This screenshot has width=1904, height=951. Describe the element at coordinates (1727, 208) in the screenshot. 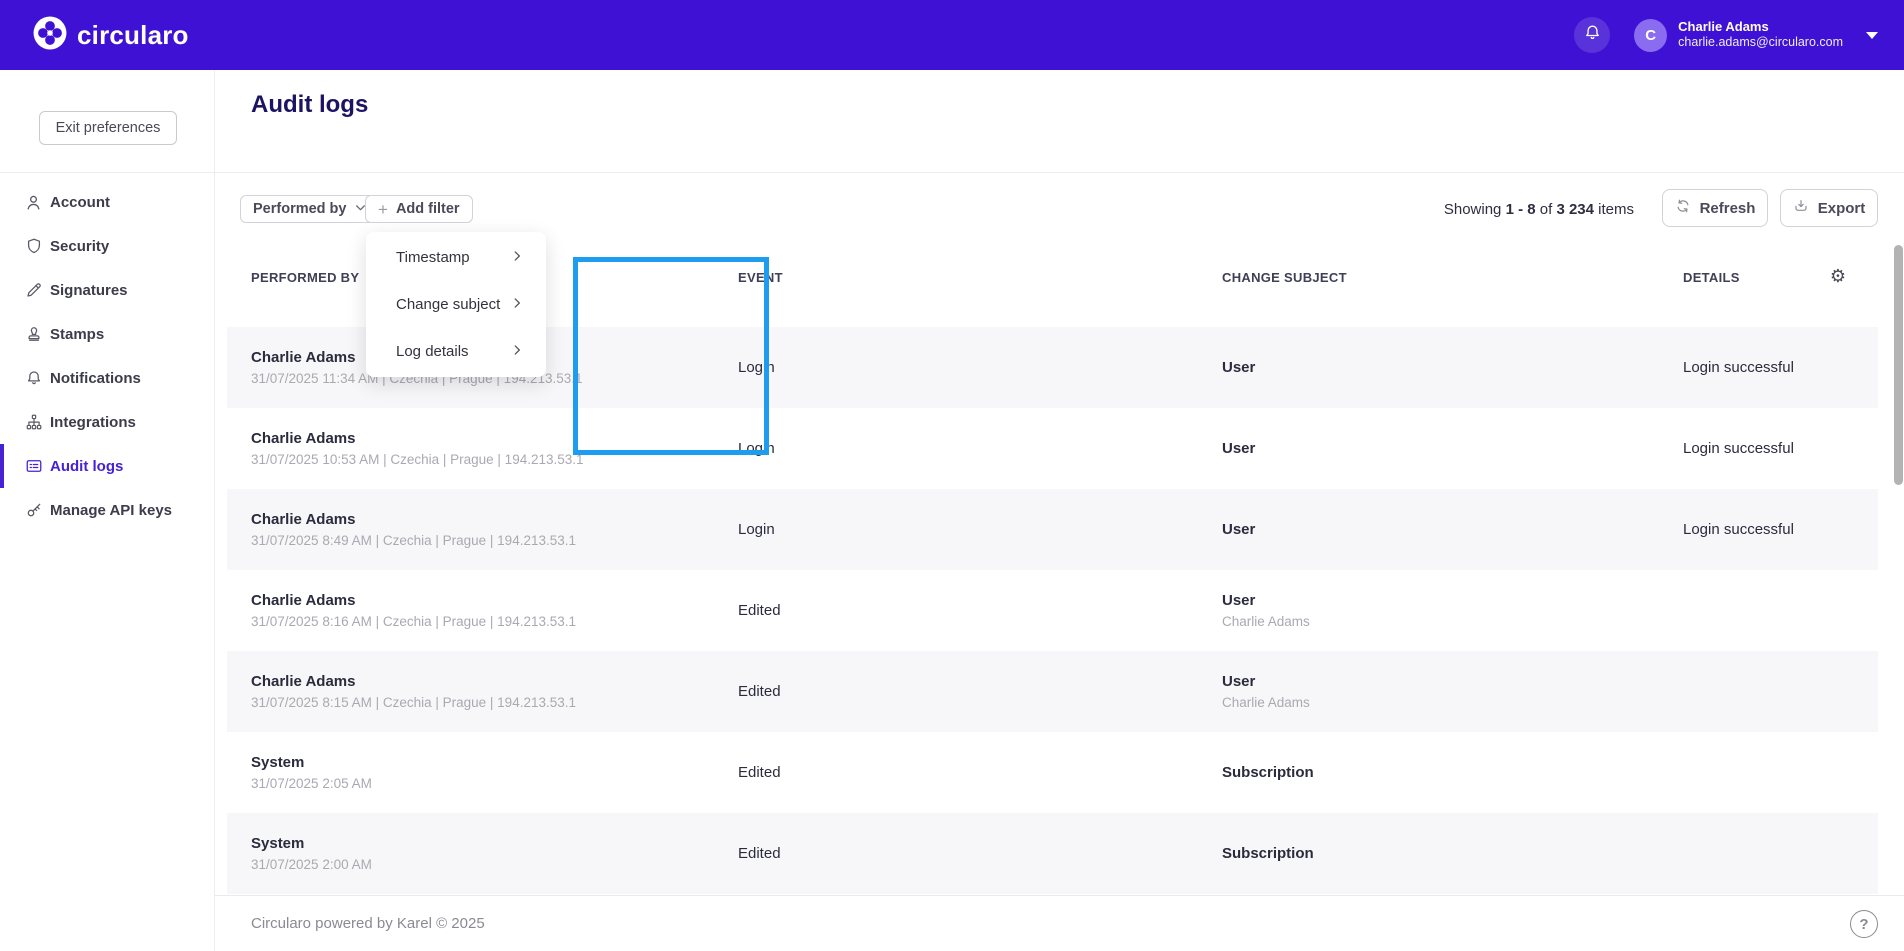

I see `refresh-label: Refresh` at that location.